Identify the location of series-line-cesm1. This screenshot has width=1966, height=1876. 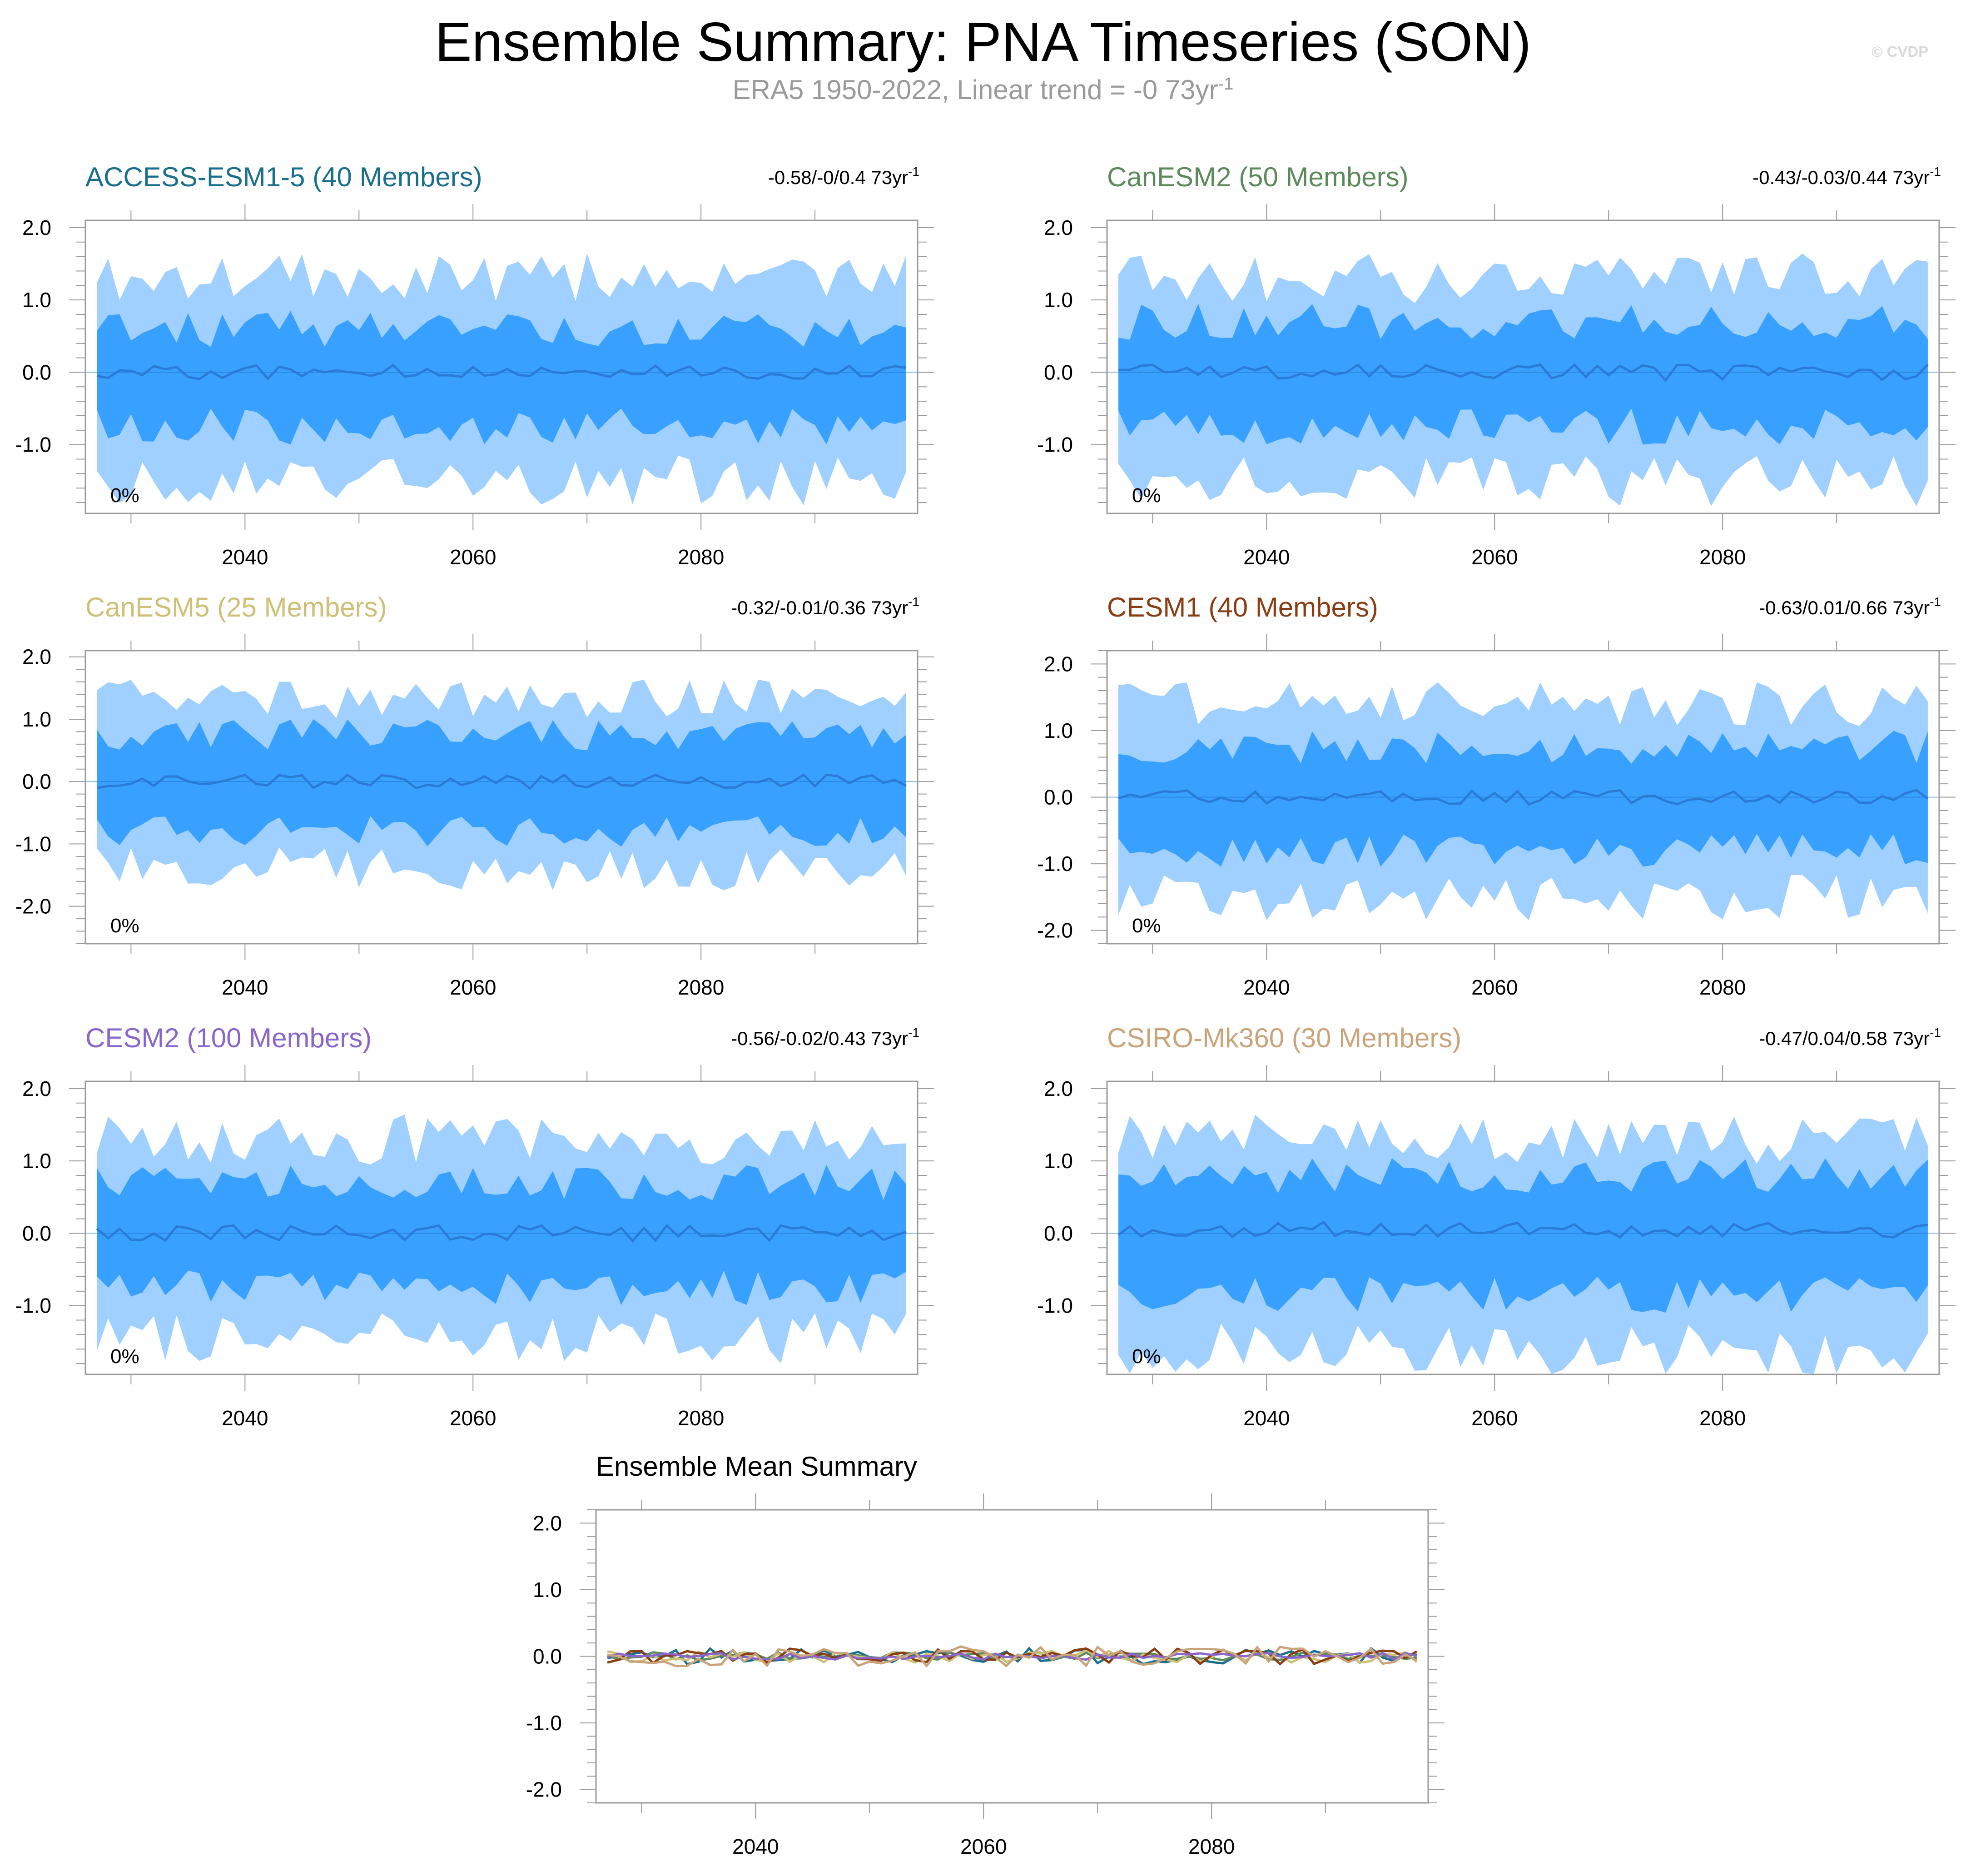
(1012, 1656).